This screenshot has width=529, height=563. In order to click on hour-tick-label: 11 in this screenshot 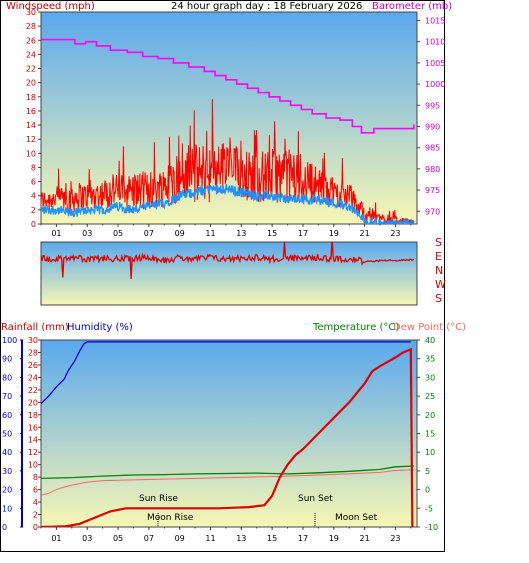, I will do `click(210, 233)`.